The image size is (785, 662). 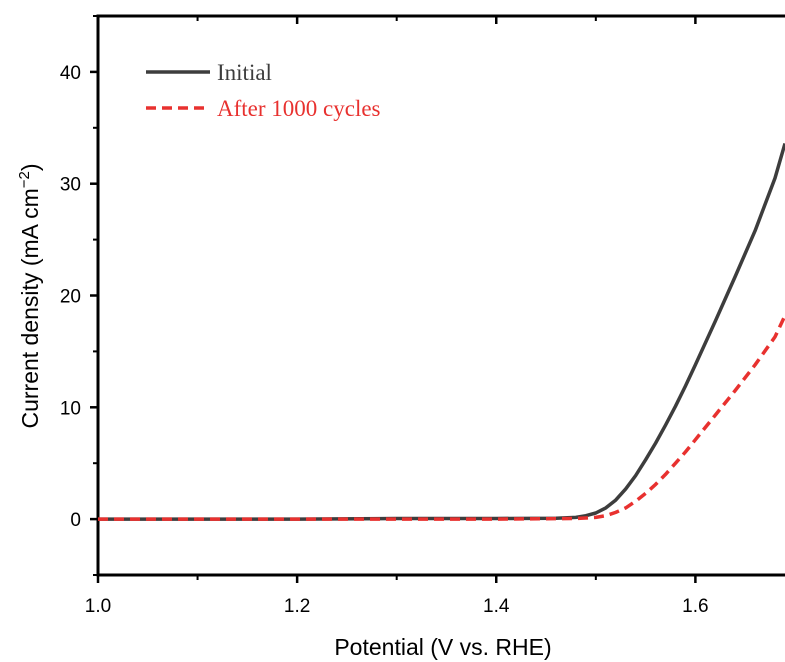 What do you see at coordinates (244, 72) in the screenshot?
I see `legend-label-1: Initial` at bounding box center [244, 72].